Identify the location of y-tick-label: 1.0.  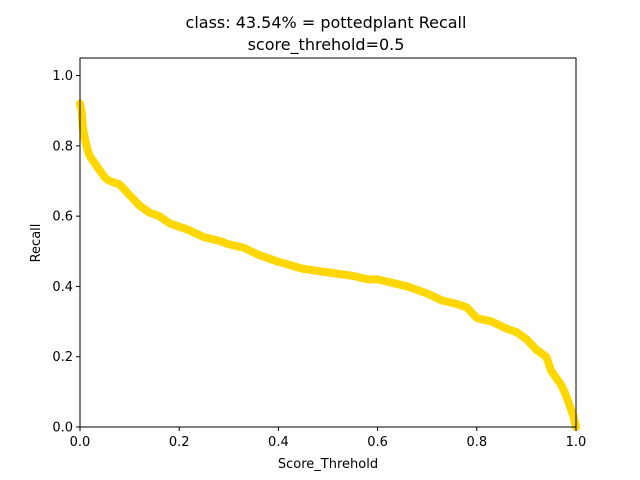
(62, 76).